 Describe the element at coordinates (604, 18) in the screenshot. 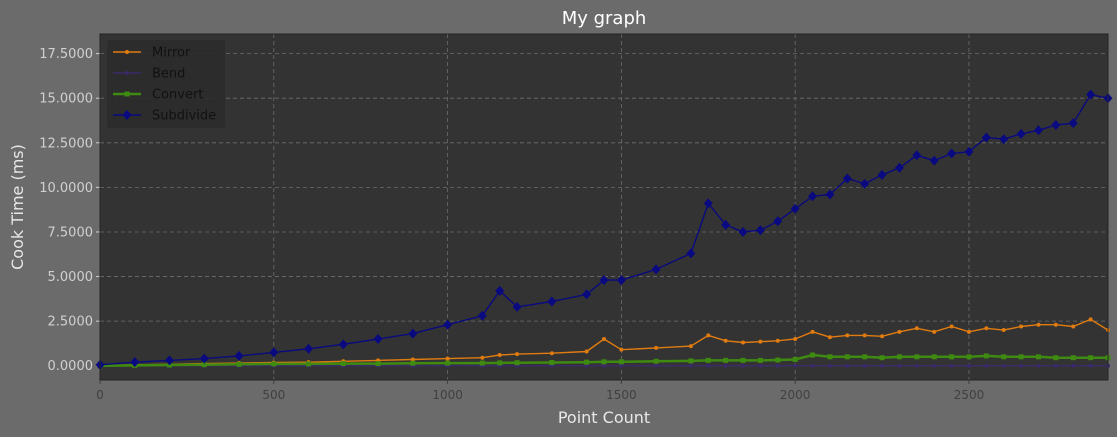

I see `chart-title: My graph` at that location.